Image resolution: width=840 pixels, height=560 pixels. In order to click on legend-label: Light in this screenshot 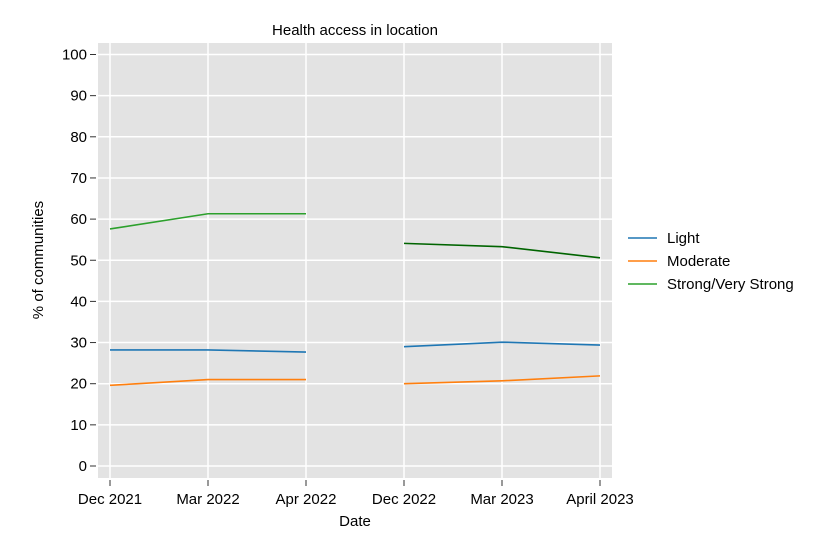, I will do `click(683, 238)`.